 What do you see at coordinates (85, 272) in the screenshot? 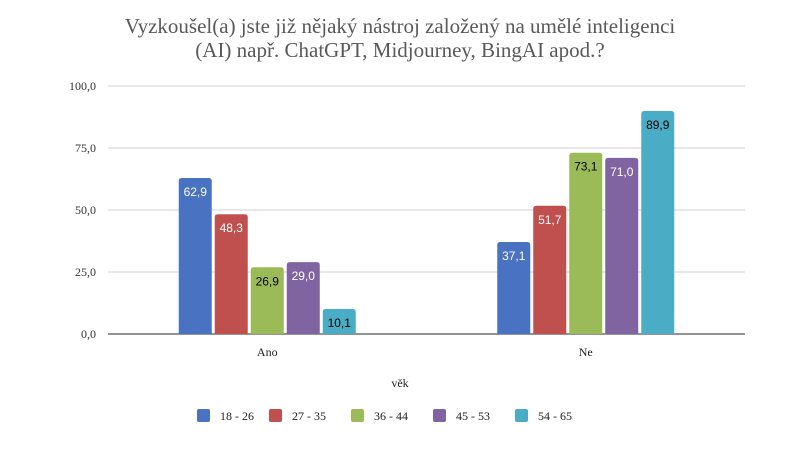
I see `y-tick-label: 25,0` at bounding box center [85, 272].